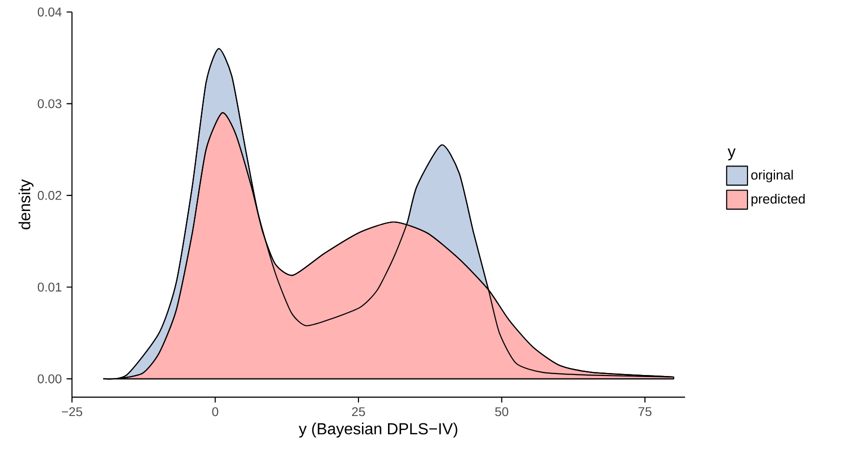  Describe the element at coordinates (772, 176) in the screenshot. I see `legend-label: original` at that location.